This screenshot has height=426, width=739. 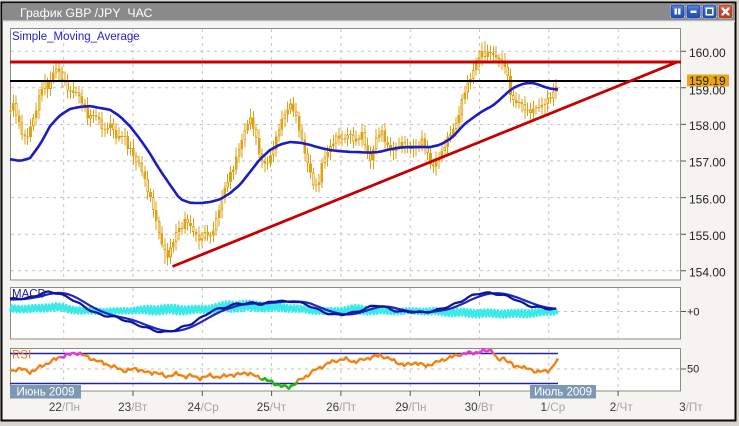 I want to click on svg-text: 154.00, so click(x=707, y=273).